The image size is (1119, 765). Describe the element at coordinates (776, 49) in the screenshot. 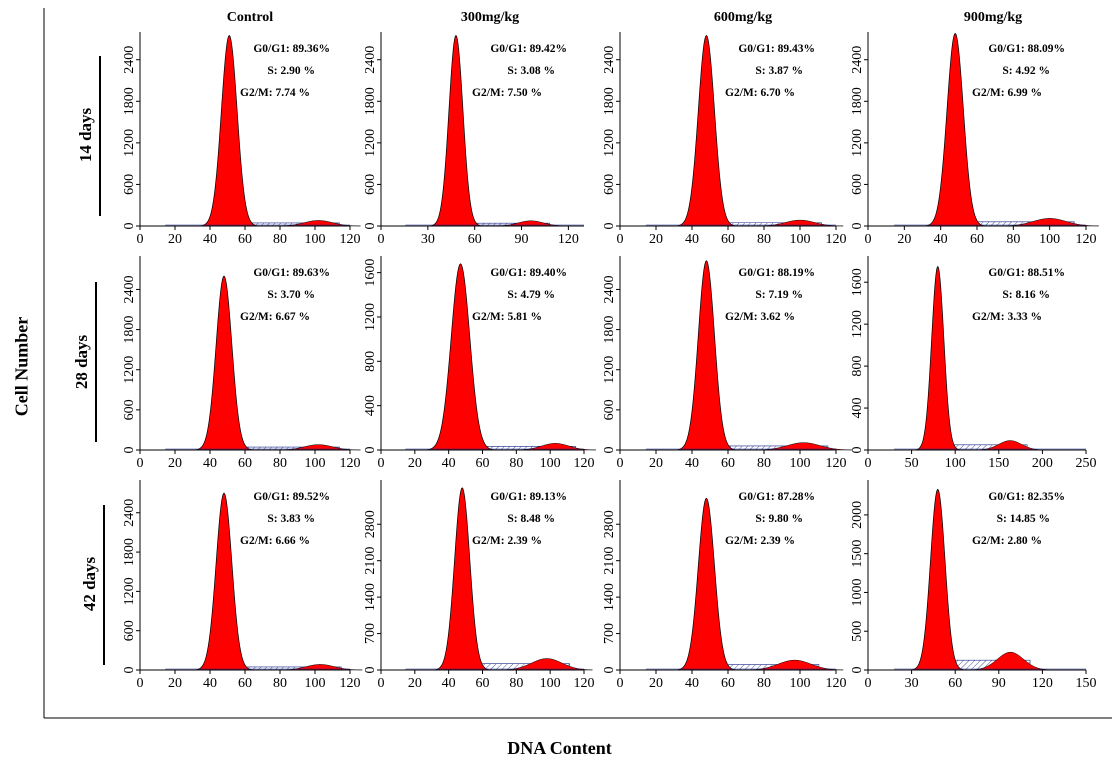

I see `g0g1-percent-label: G0/G1: 89.43%` at that location.